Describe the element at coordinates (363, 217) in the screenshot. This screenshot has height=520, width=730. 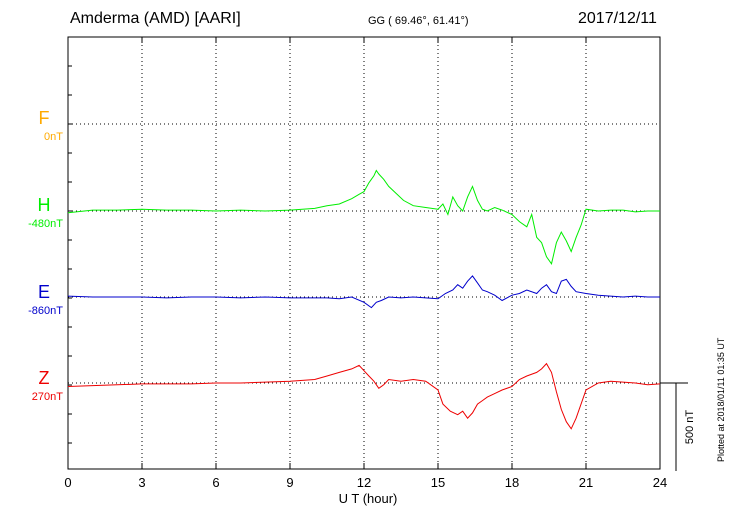
I see `series-h-line` at that location.